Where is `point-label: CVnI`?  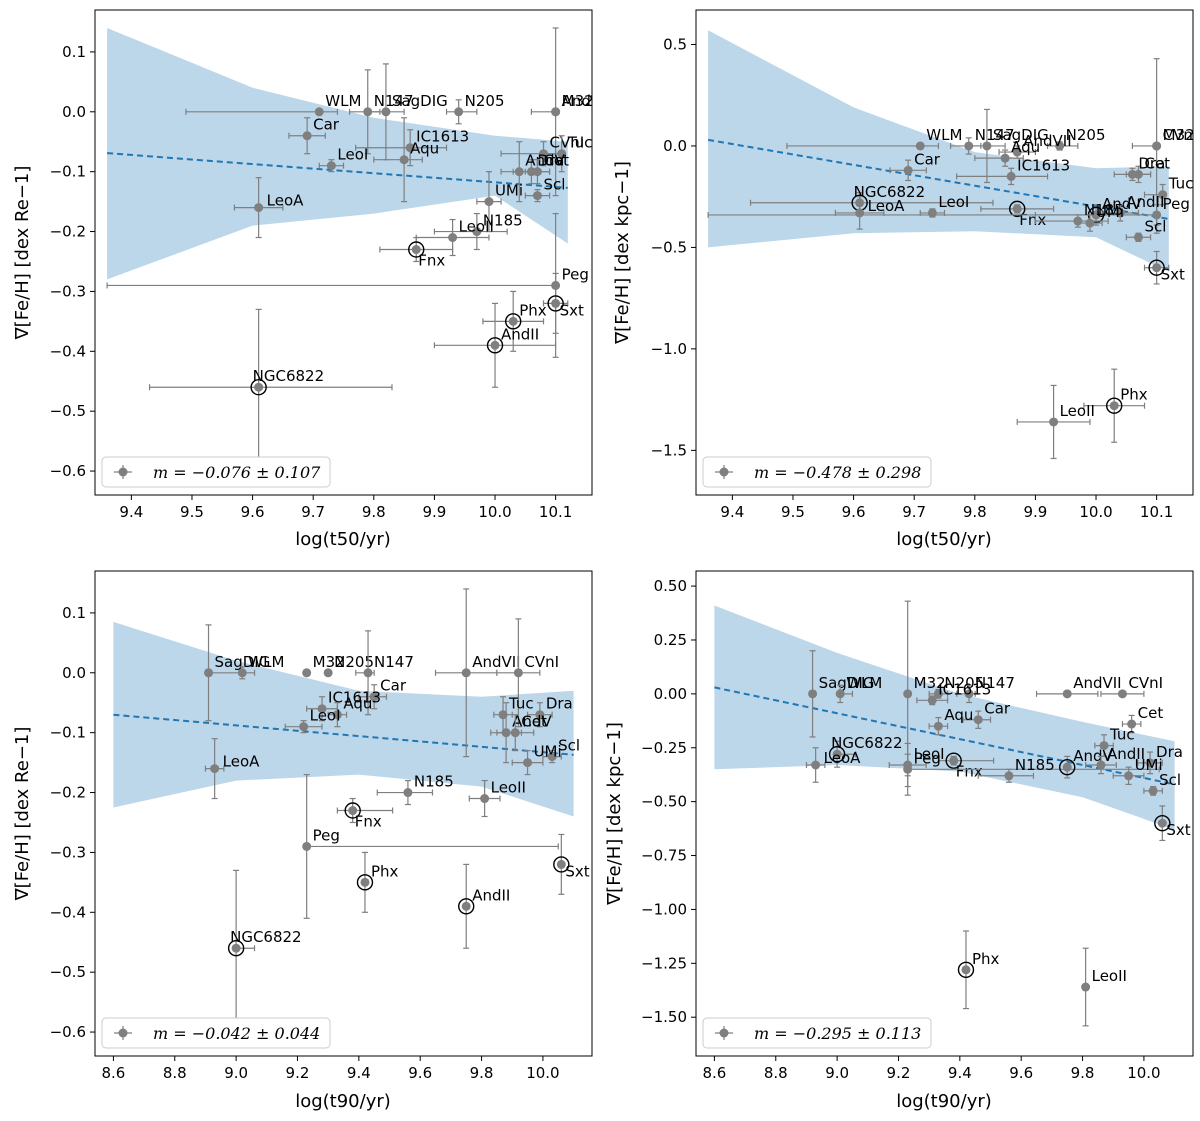
point-label: CVnI is located at coordinates (567, 143).